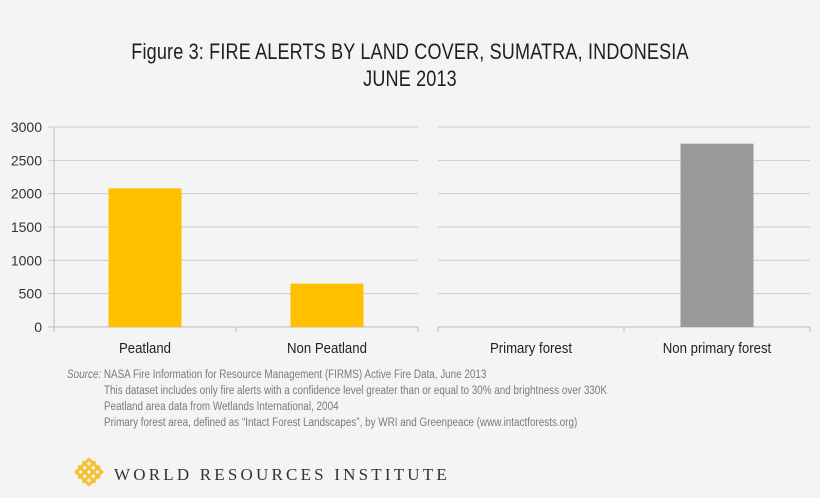 Image resolution: width=820 pixels, height=498 pixels. Describe the element at coordinates (89, 474) in the screenshot. I see `wri-knot-icon` at that location.